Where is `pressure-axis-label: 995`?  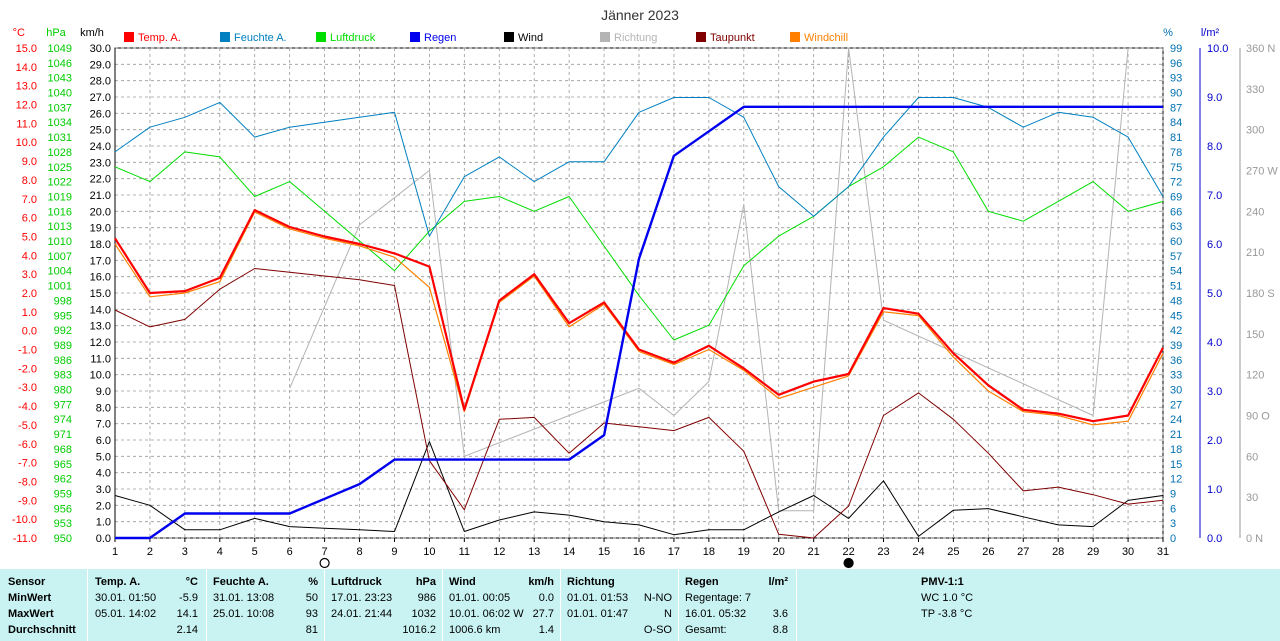
pressure-axis-label: 995 is located at coordinates (63, 316).